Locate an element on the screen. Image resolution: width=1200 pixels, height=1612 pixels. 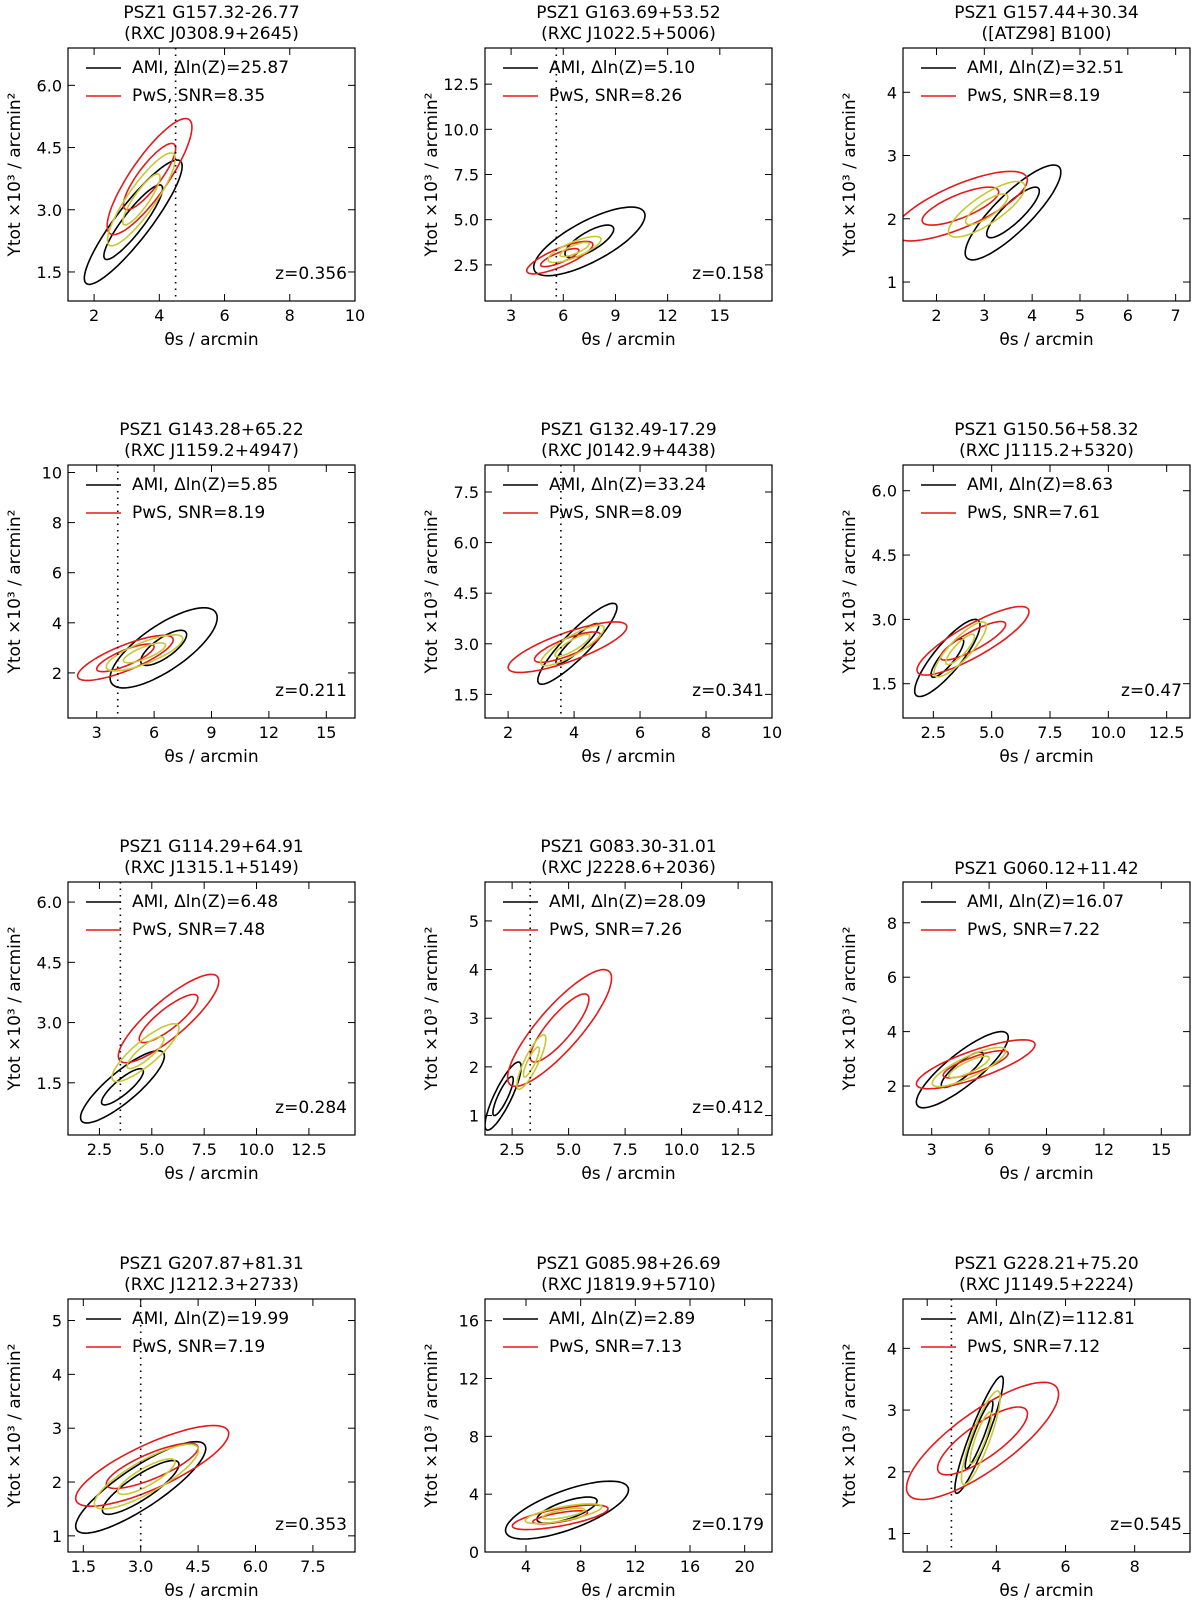
panel-title: PSZ1 G132.49-17.29 is located at coordinates (628, 430).